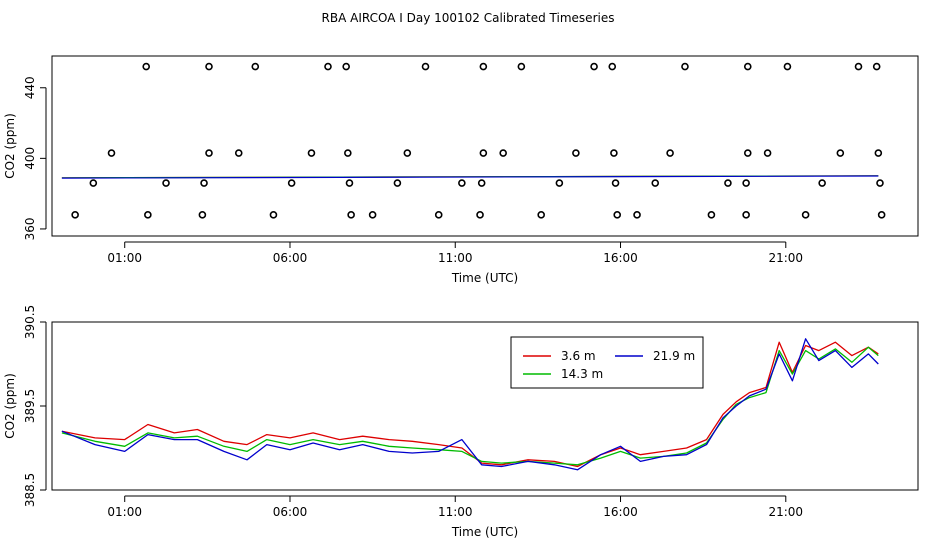  Describe the element at coordinates (30, 322) in the screenshot. I see `panel1-y-tick-label: 390.5` at that location.